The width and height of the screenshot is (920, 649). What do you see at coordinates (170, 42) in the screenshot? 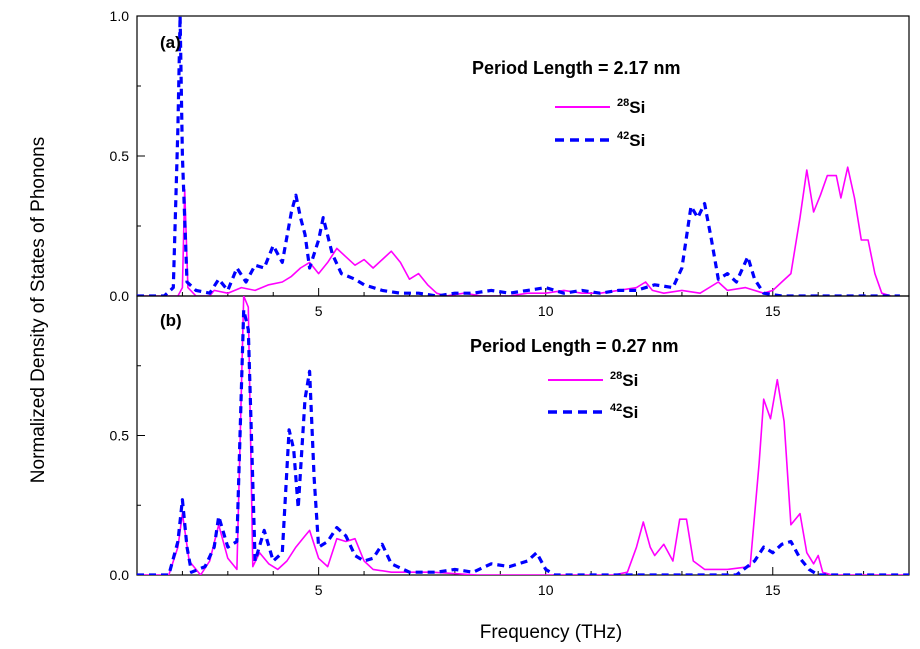
I see `panel-a-tag: (a)` at bounding box center [170, 42].